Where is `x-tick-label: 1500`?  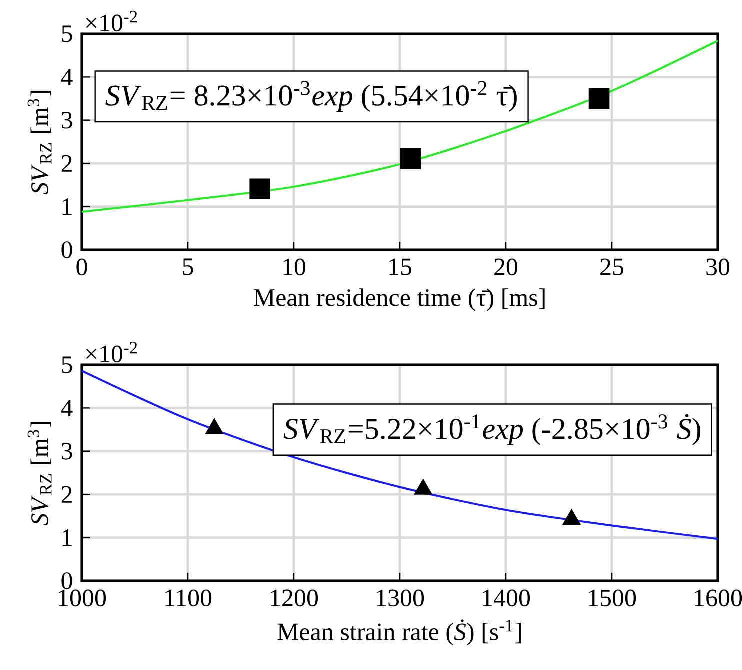
x-tick-label: 1500 is located at coordinates (612, 598).